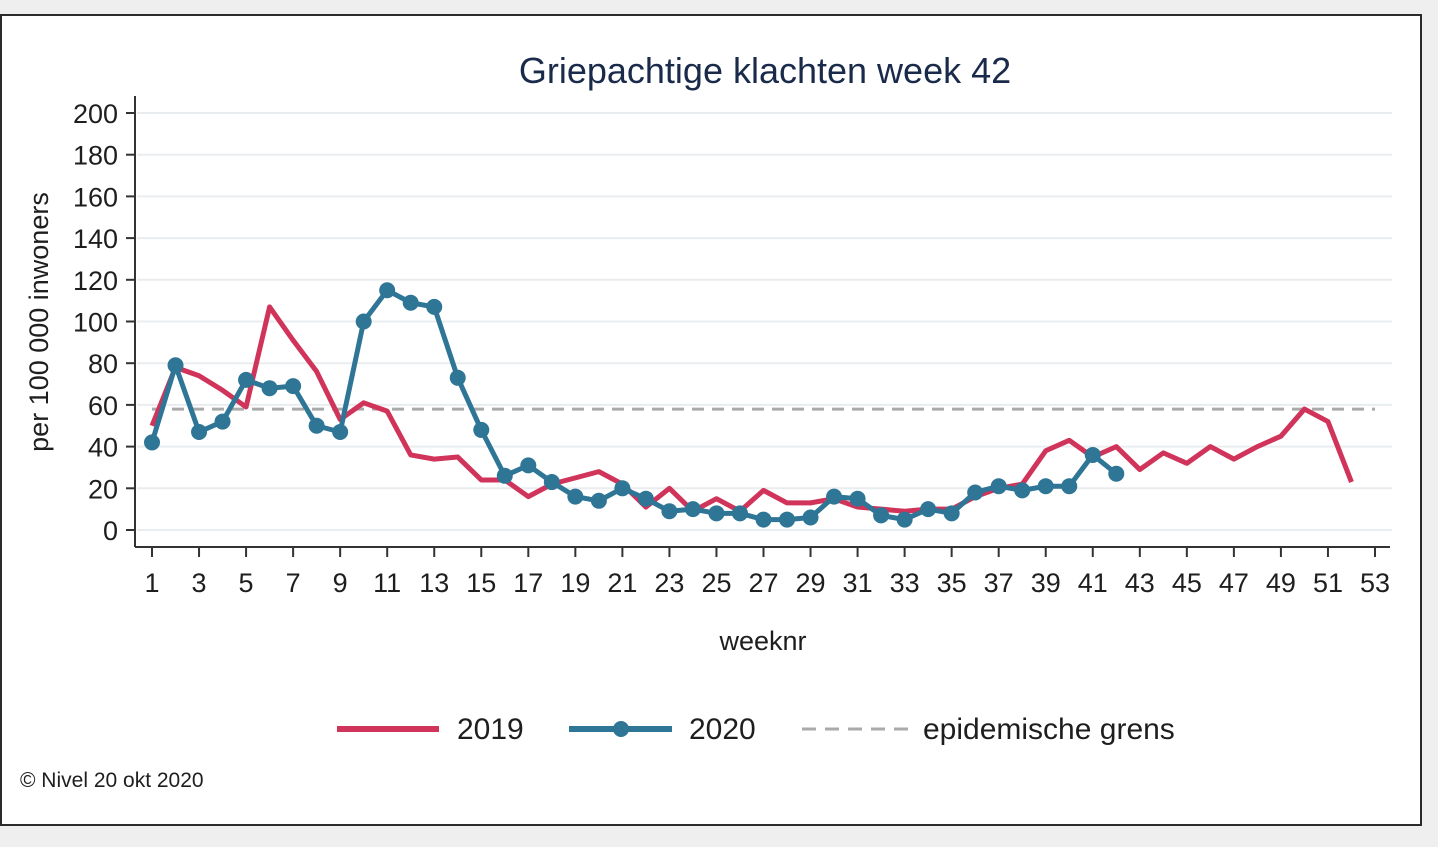 The image size is (1438, 847). What do you see at coordinates (481, 583) in the screenshot?
I see `x-tick-label: 15` at bounding box center [481, 583].